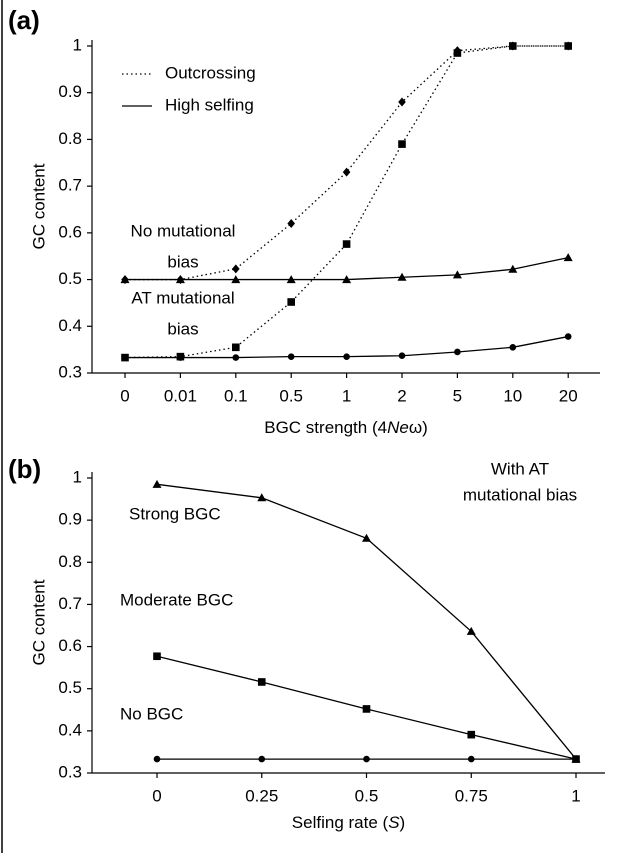 The height and width of the screenshot is (853, 642). I want to click on panel-label: (b), so click(24, 469).